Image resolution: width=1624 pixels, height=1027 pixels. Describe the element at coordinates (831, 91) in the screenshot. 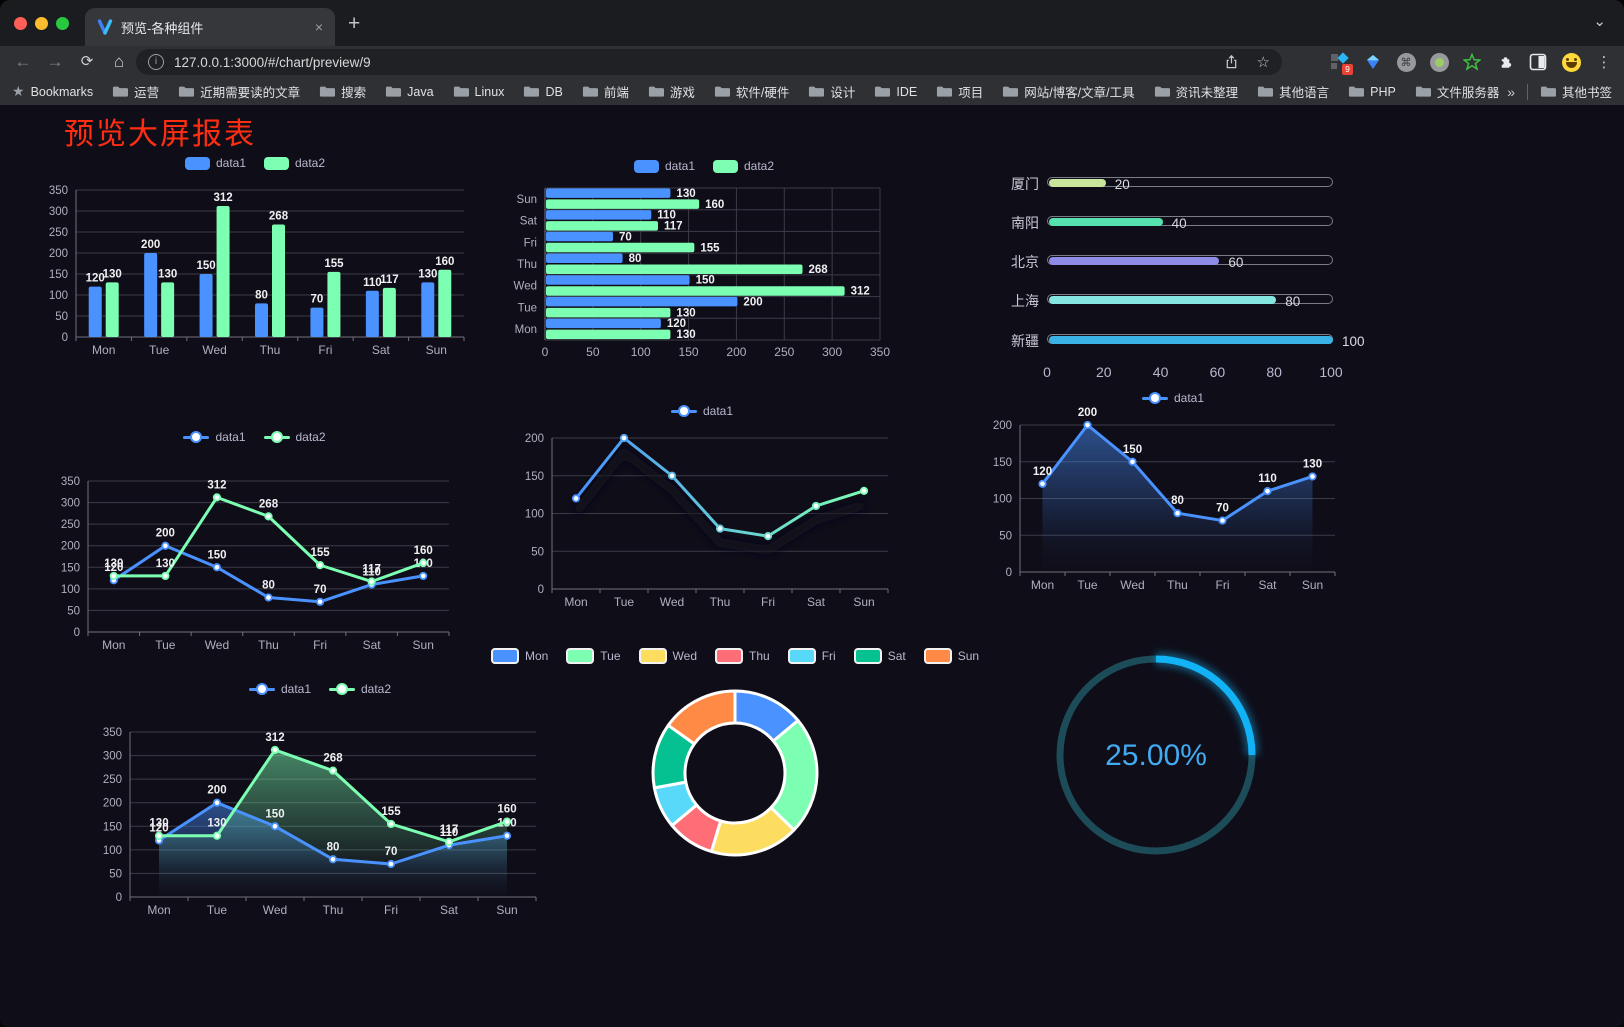

I see `bookmark-folder: 设计` at that location.